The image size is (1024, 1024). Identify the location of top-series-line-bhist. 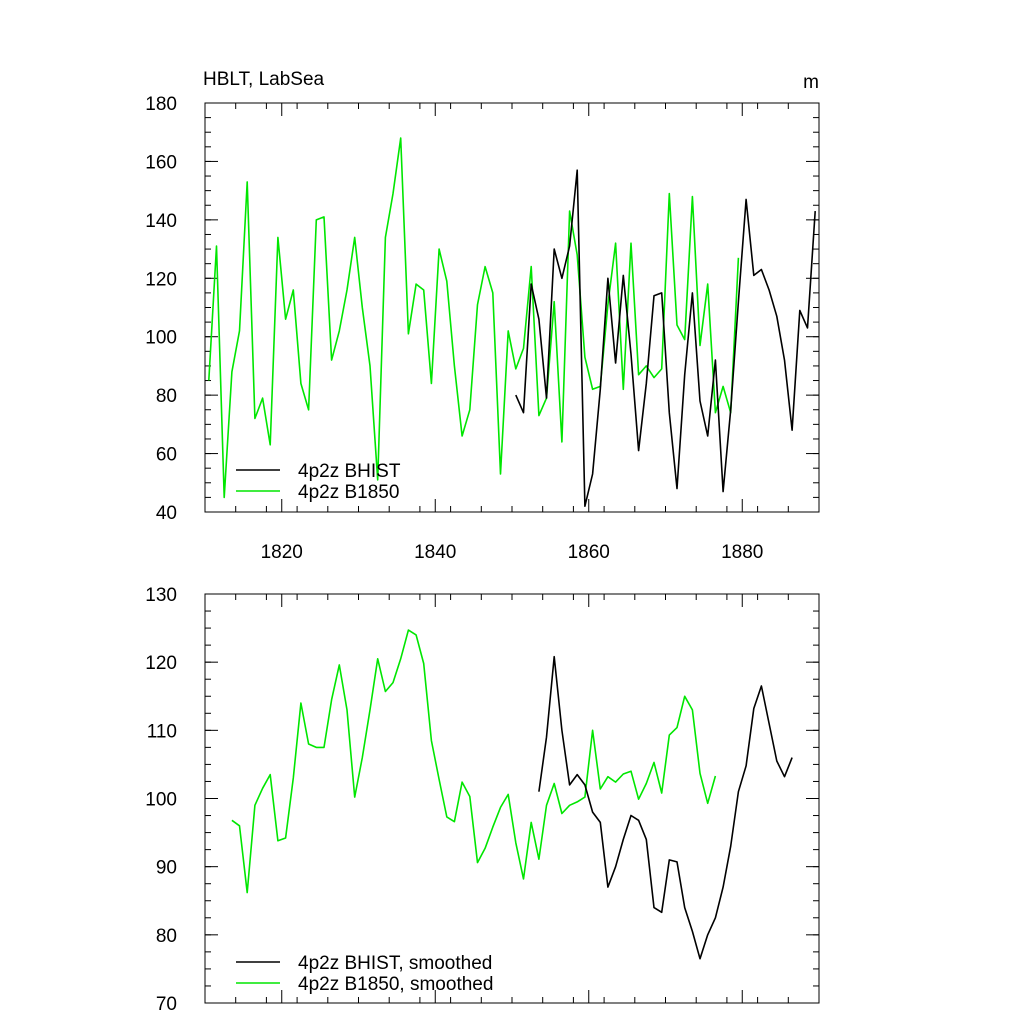
(665, 338).